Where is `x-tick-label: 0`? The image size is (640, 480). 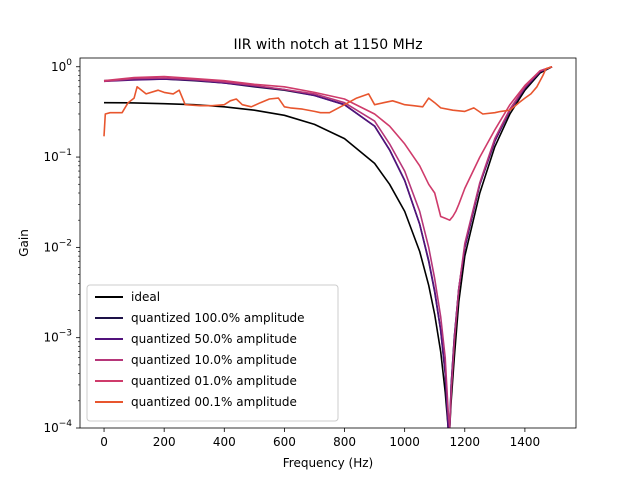 x-tick-label: 0 is located at coordinates (104, 442).